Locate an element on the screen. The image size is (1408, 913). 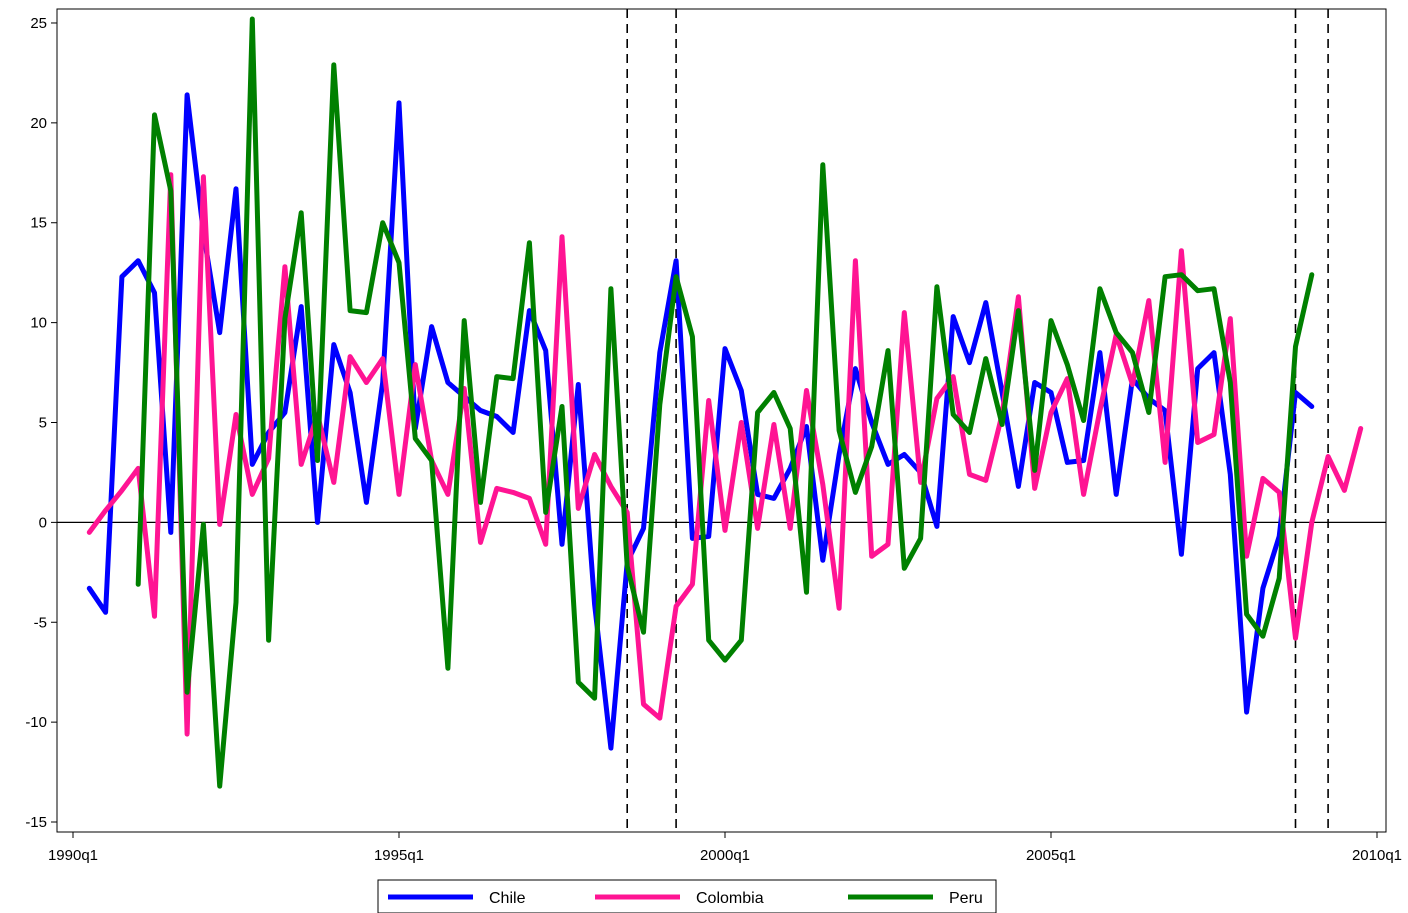
legend-label-colombia: Colombia is located at coordinates (730, 898).